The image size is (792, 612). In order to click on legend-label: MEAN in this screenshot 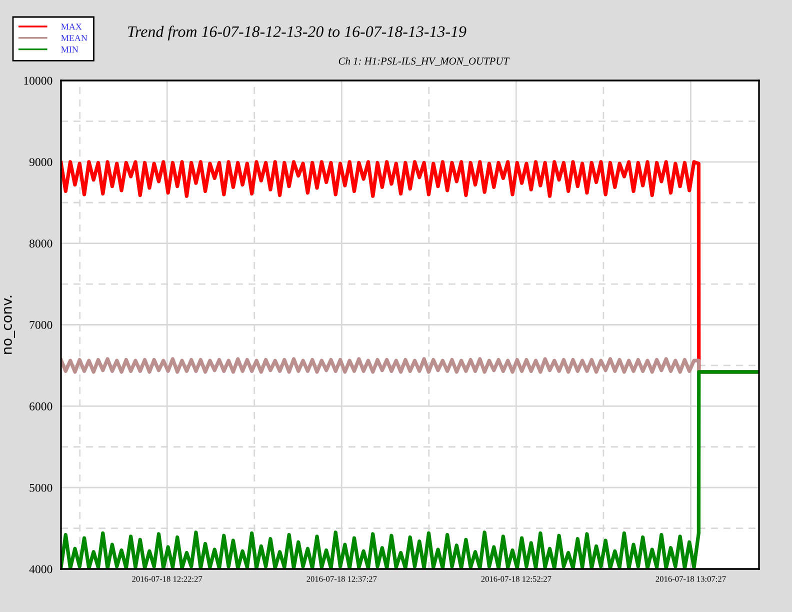, I will do `click(74, 38)`.